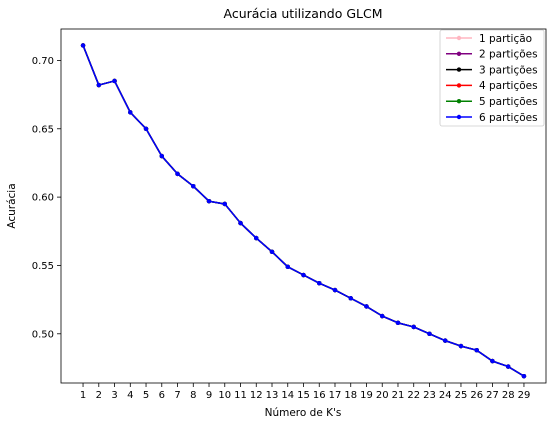 Image resolution: width=558 pixels, height=427 pixels. Describe the element at coordinates (303, 413) in the screenshot. I see `x-axis-label: Número de K's` at that location.